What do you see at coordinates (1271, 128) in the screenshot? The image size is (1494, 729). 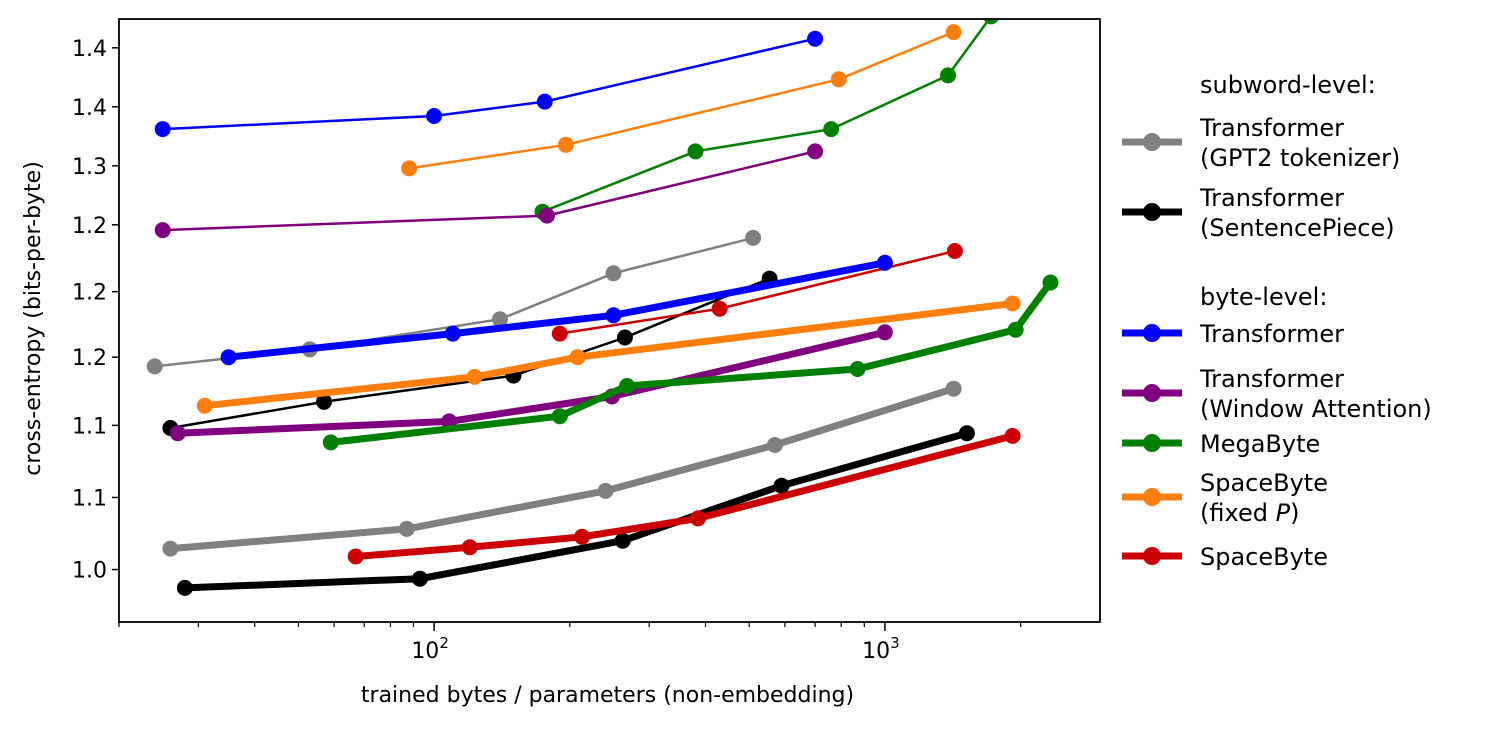 I see `legend-label-0-line1: Transformer` at bounding box center [1271, 128].